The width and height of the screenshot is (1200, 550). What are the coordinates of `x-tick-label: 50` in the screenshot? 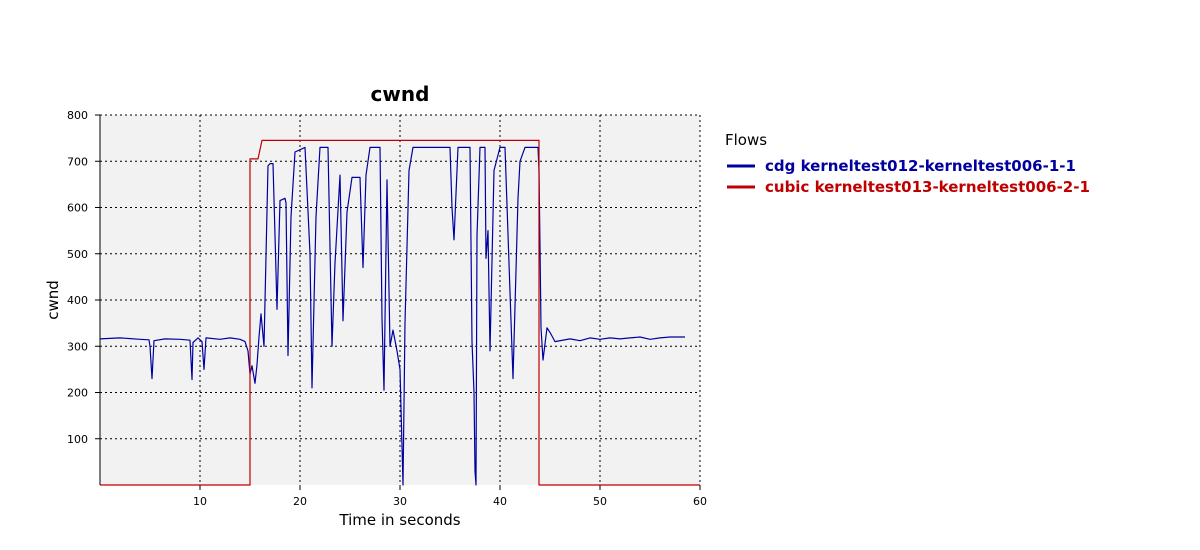 It's located at (600, 501).